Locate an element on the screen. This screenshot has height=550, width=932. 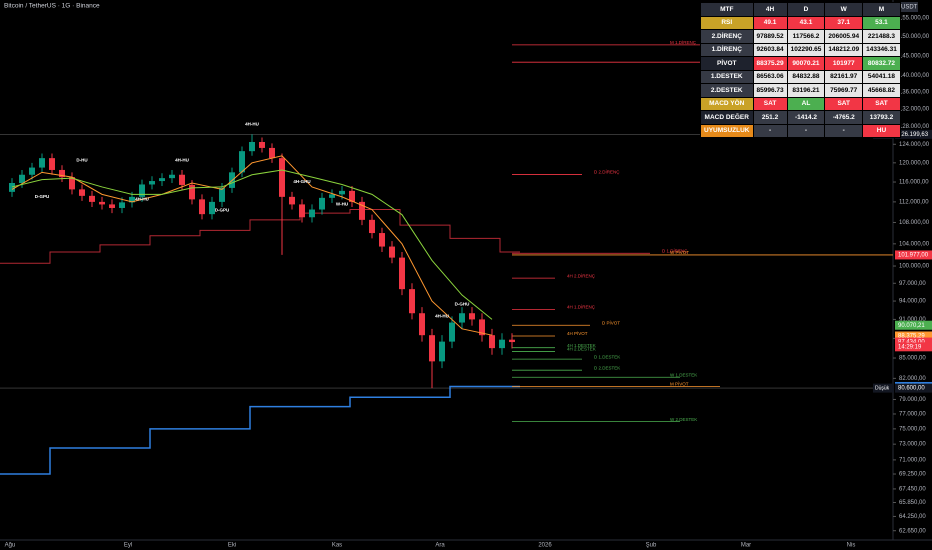
tag-title: Düşük is located at coordinates (882, 388).